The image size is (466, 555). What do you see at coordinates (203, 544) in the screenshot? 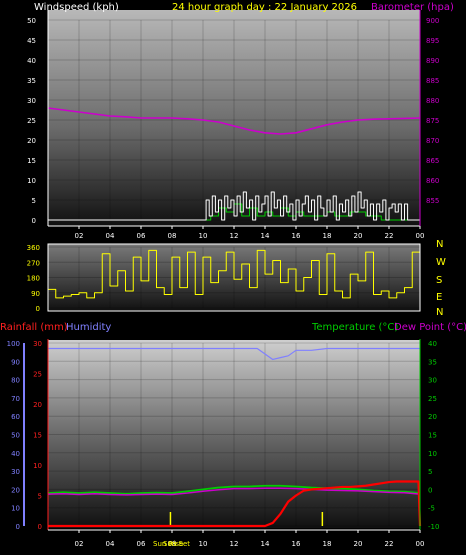
I see `bottom-x-tick-label: 10` at bounding box center [203, 544].